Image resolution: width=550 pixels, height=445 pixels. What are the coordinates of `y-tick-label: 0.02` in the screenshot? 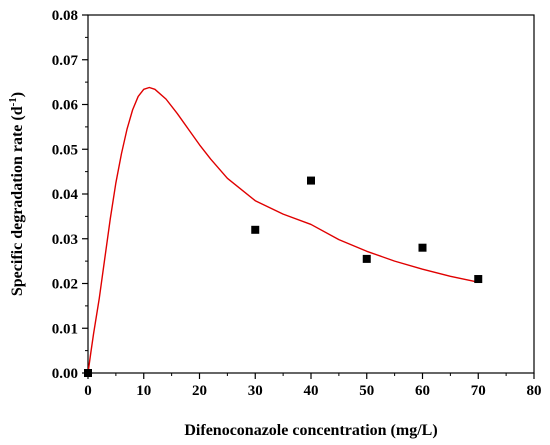 It's located at (65, 285).